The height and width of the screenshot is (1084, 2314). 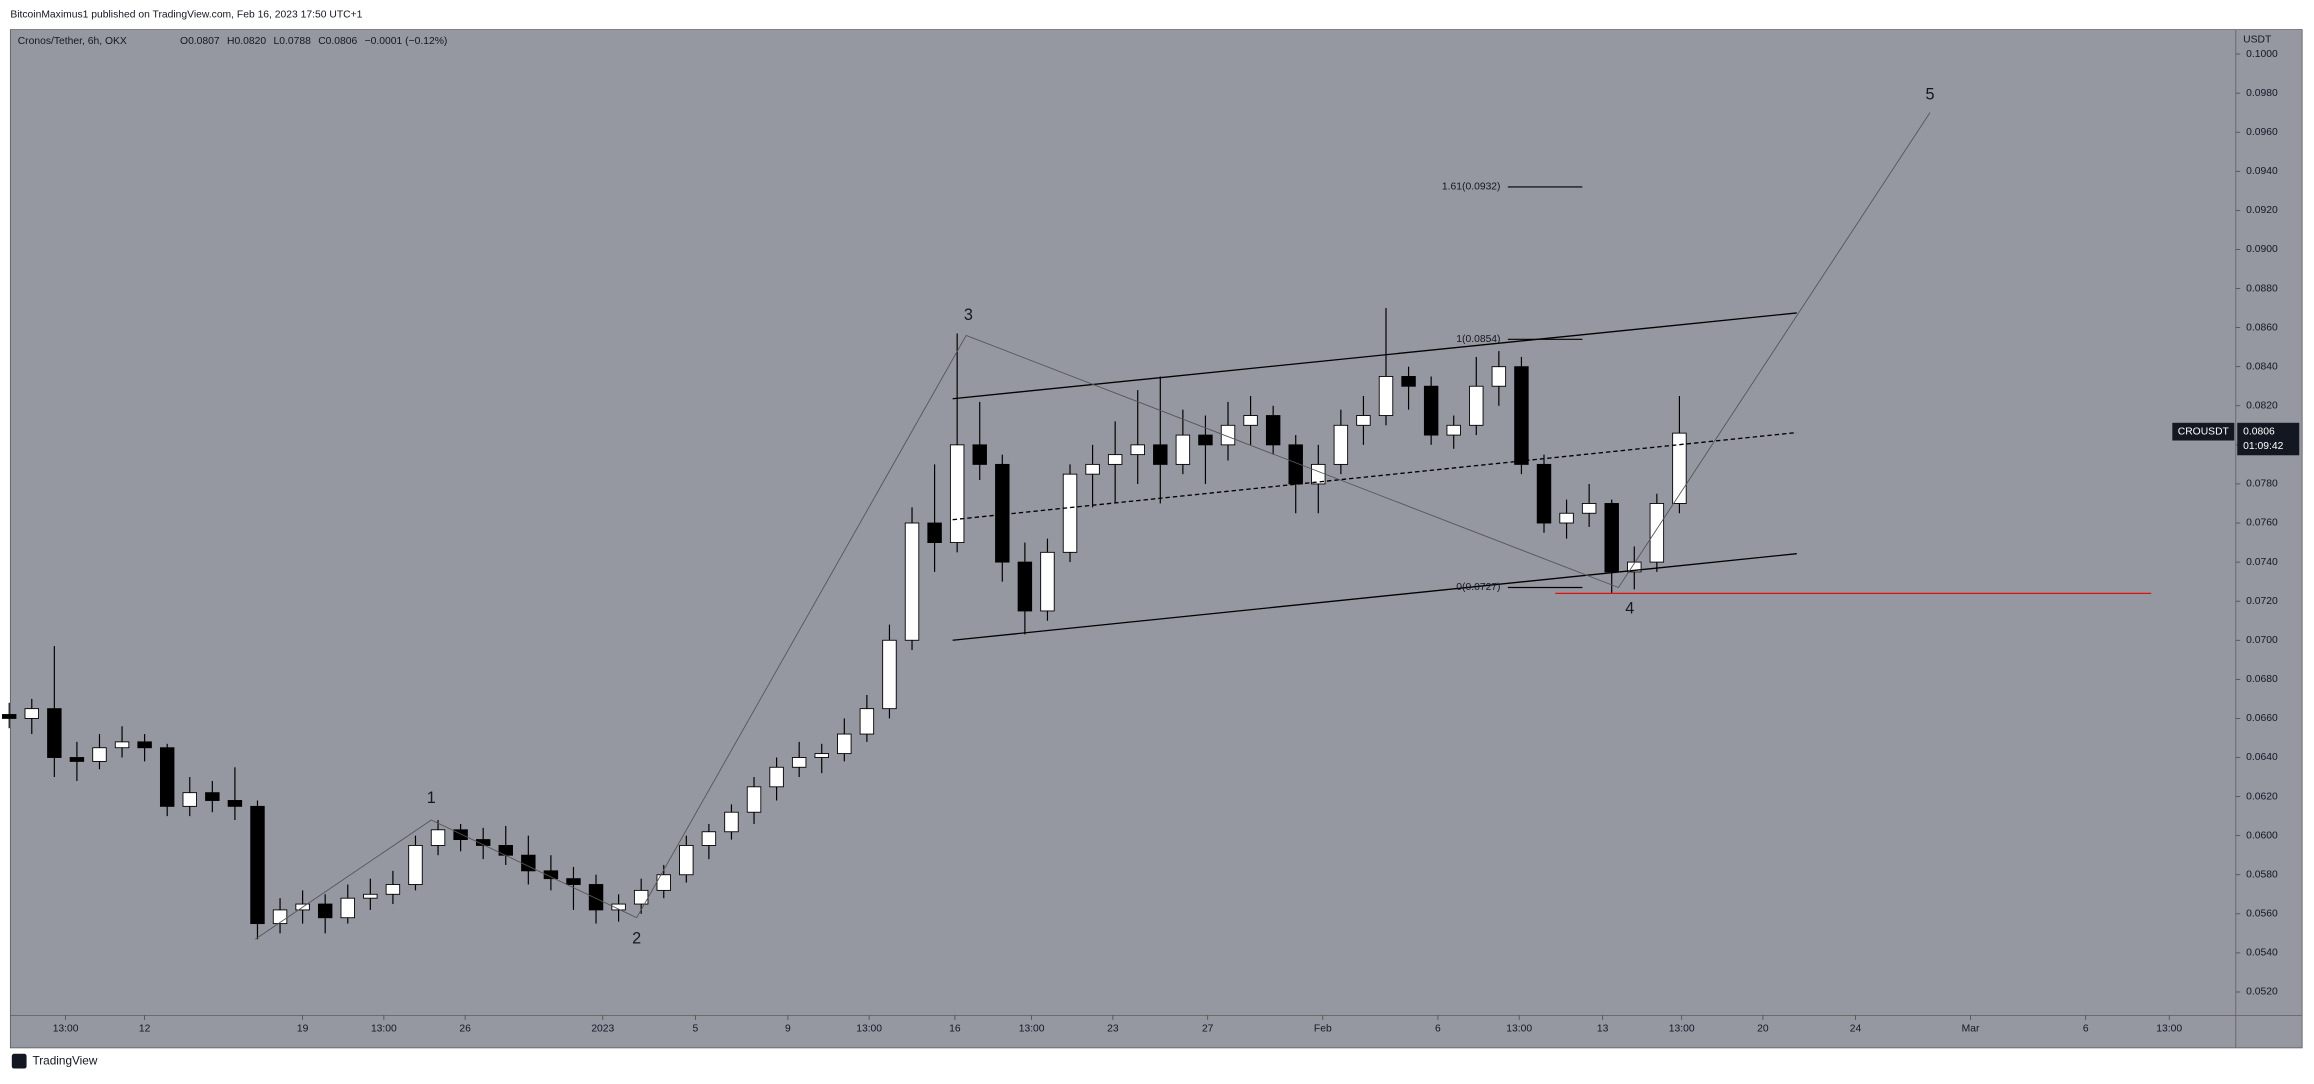 I want to click on x-tick-label: 26, so click(x=465, y=1028).